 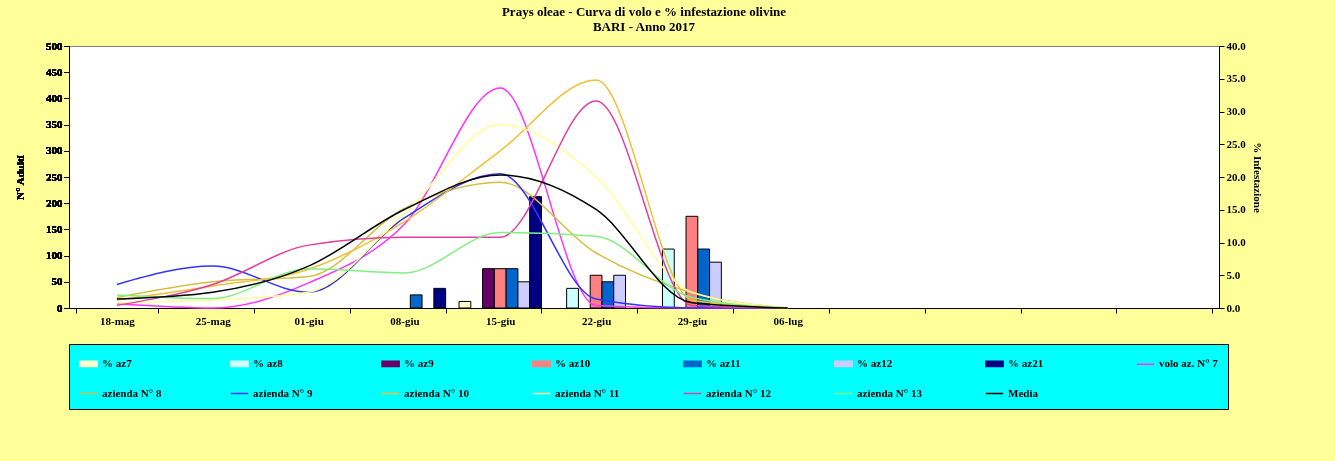 What do you see at coordinates (875, 362) in the screenshot?
I see `legend-label: % az12` at bounding box center [875, 362].